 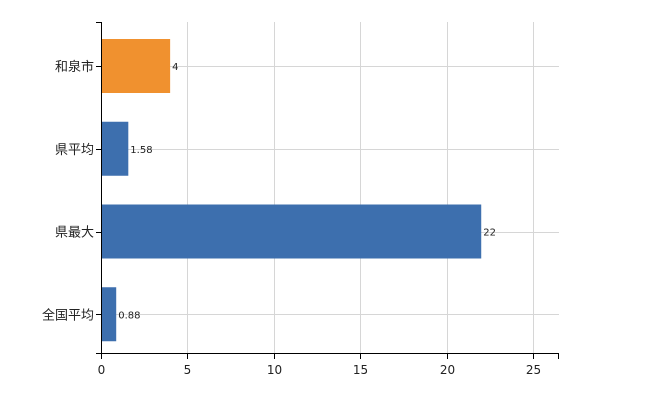 I want to click on data-label: 1.58, so click(x=141, y=150).